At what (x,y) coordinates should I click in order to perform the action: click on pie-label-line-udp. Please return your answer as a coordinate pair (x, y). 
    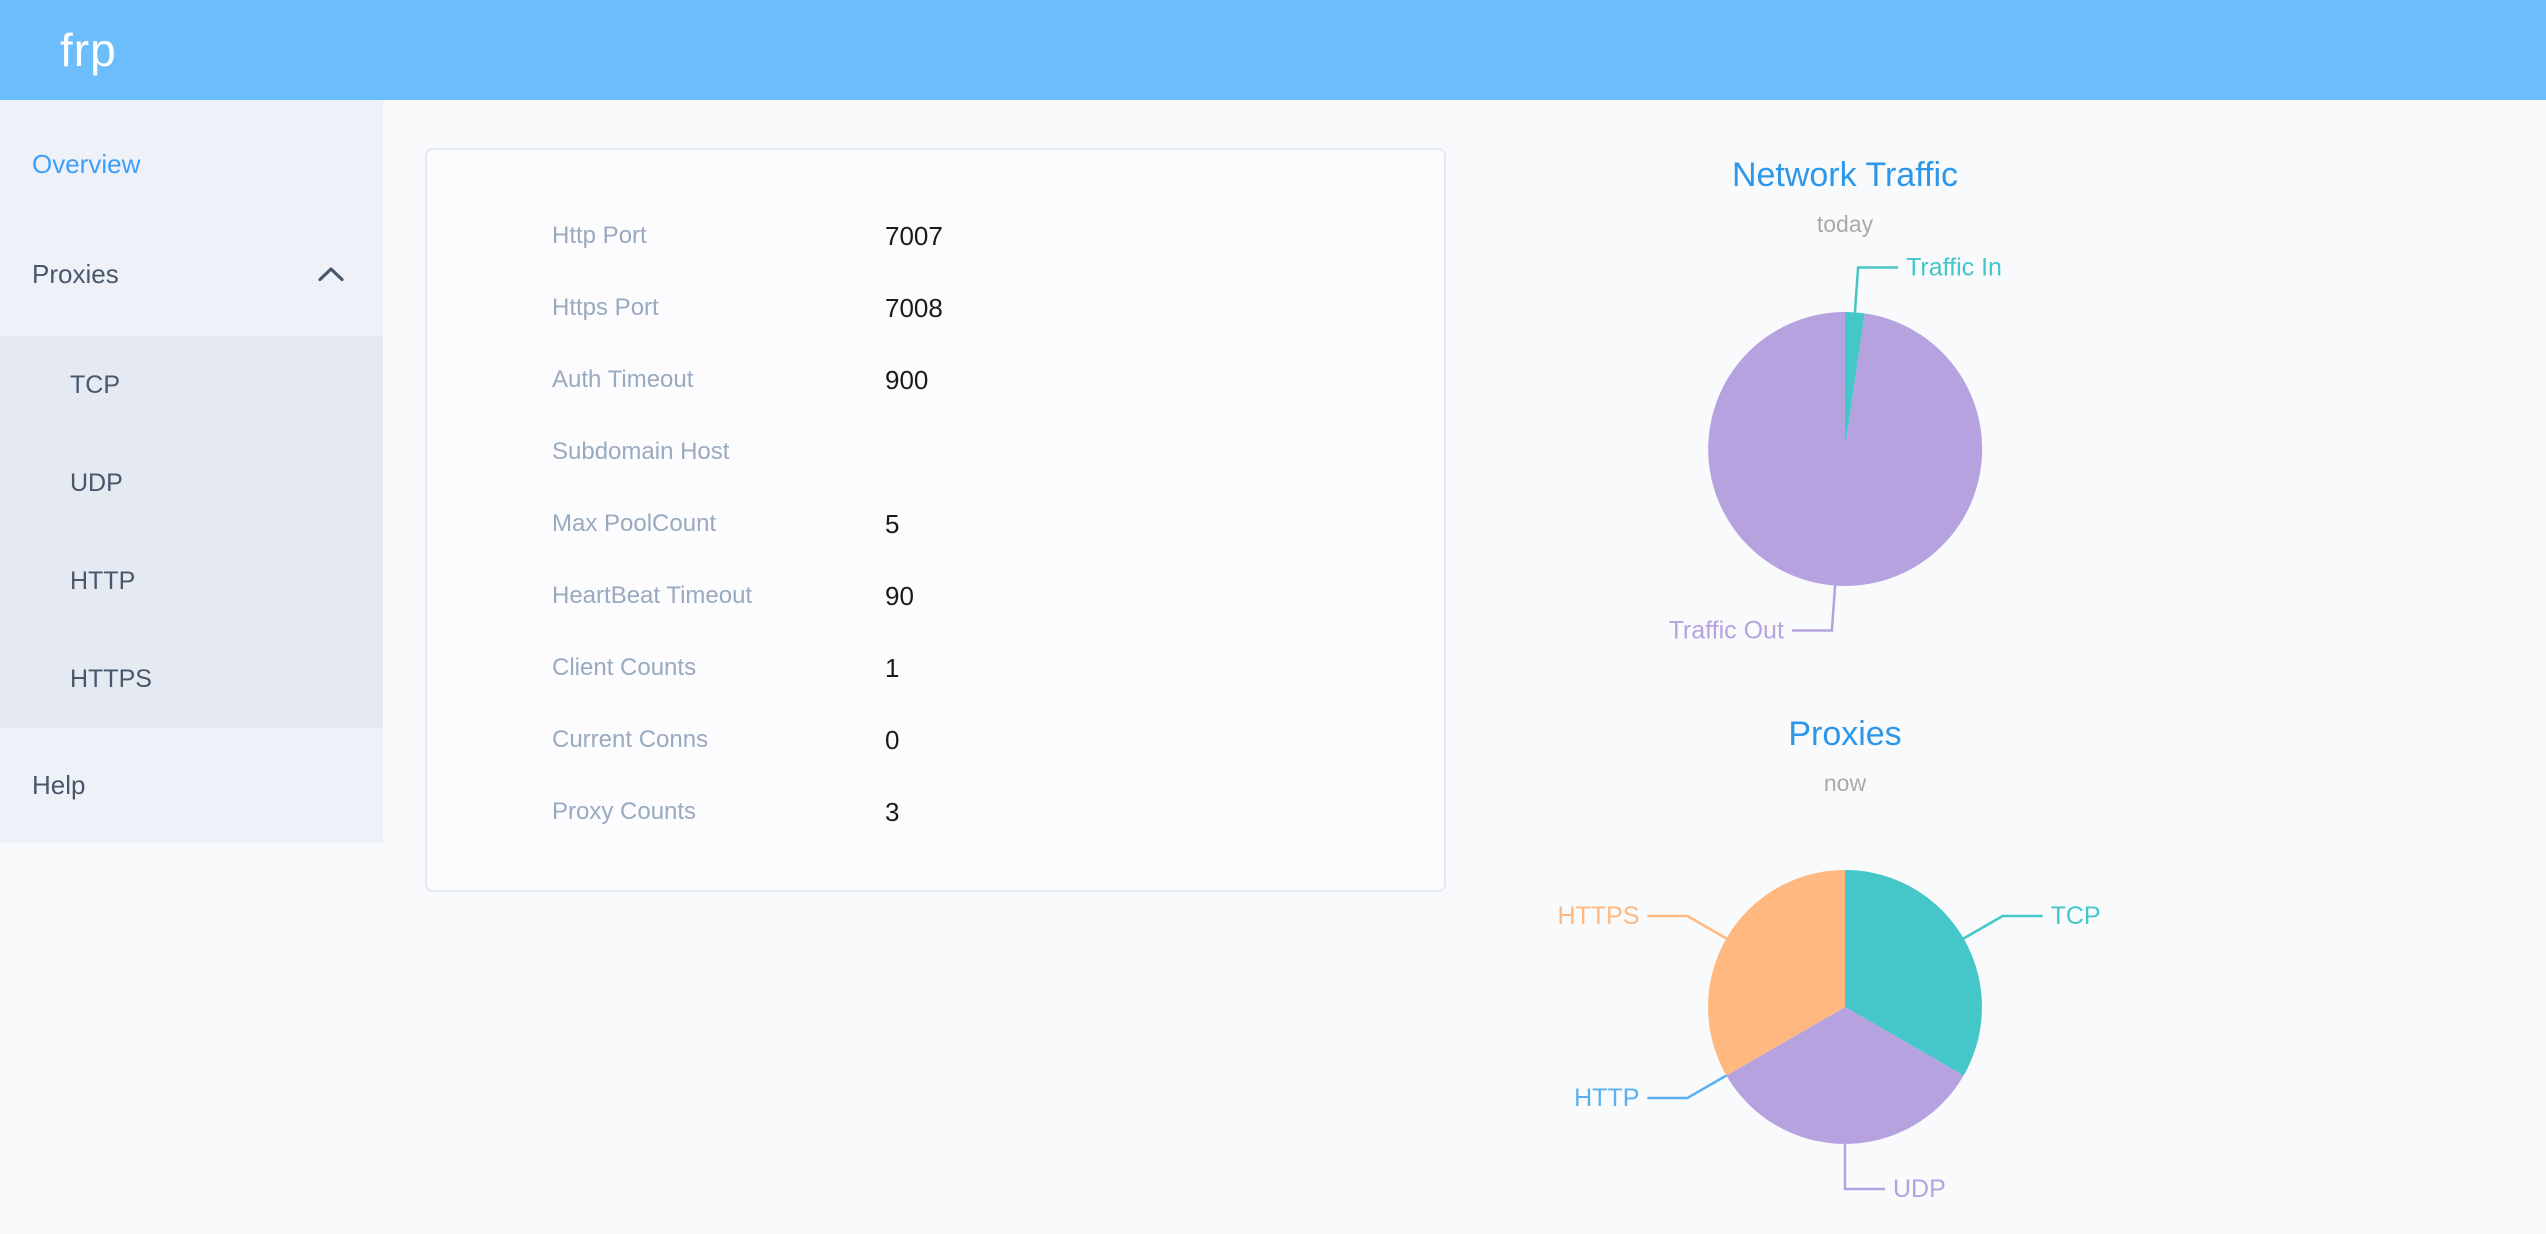
    Looking at the image, I should click on (1864, 1167).